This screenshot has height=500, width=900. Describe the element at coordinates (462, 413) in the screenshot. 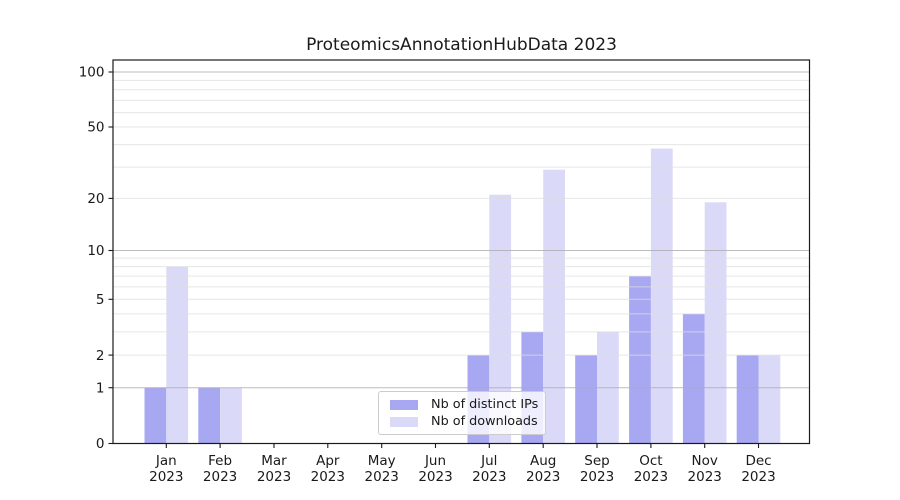

I see `legend: Nb of distinct IPs Nb of downloads` at that location.